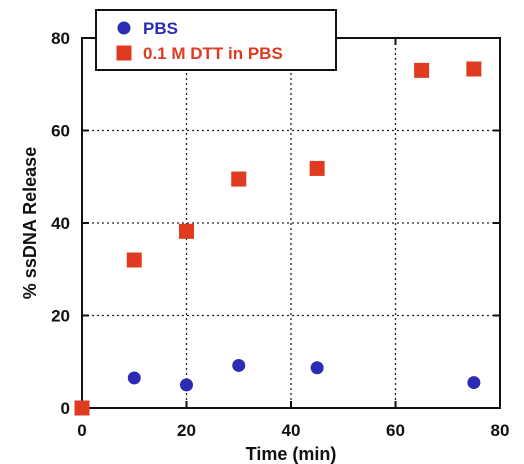 The width and height of the screenshot is (524, 464). Describe the element at coordinates (60, 131) in the screenshot. I see `y-tick-label: 60` at that location.